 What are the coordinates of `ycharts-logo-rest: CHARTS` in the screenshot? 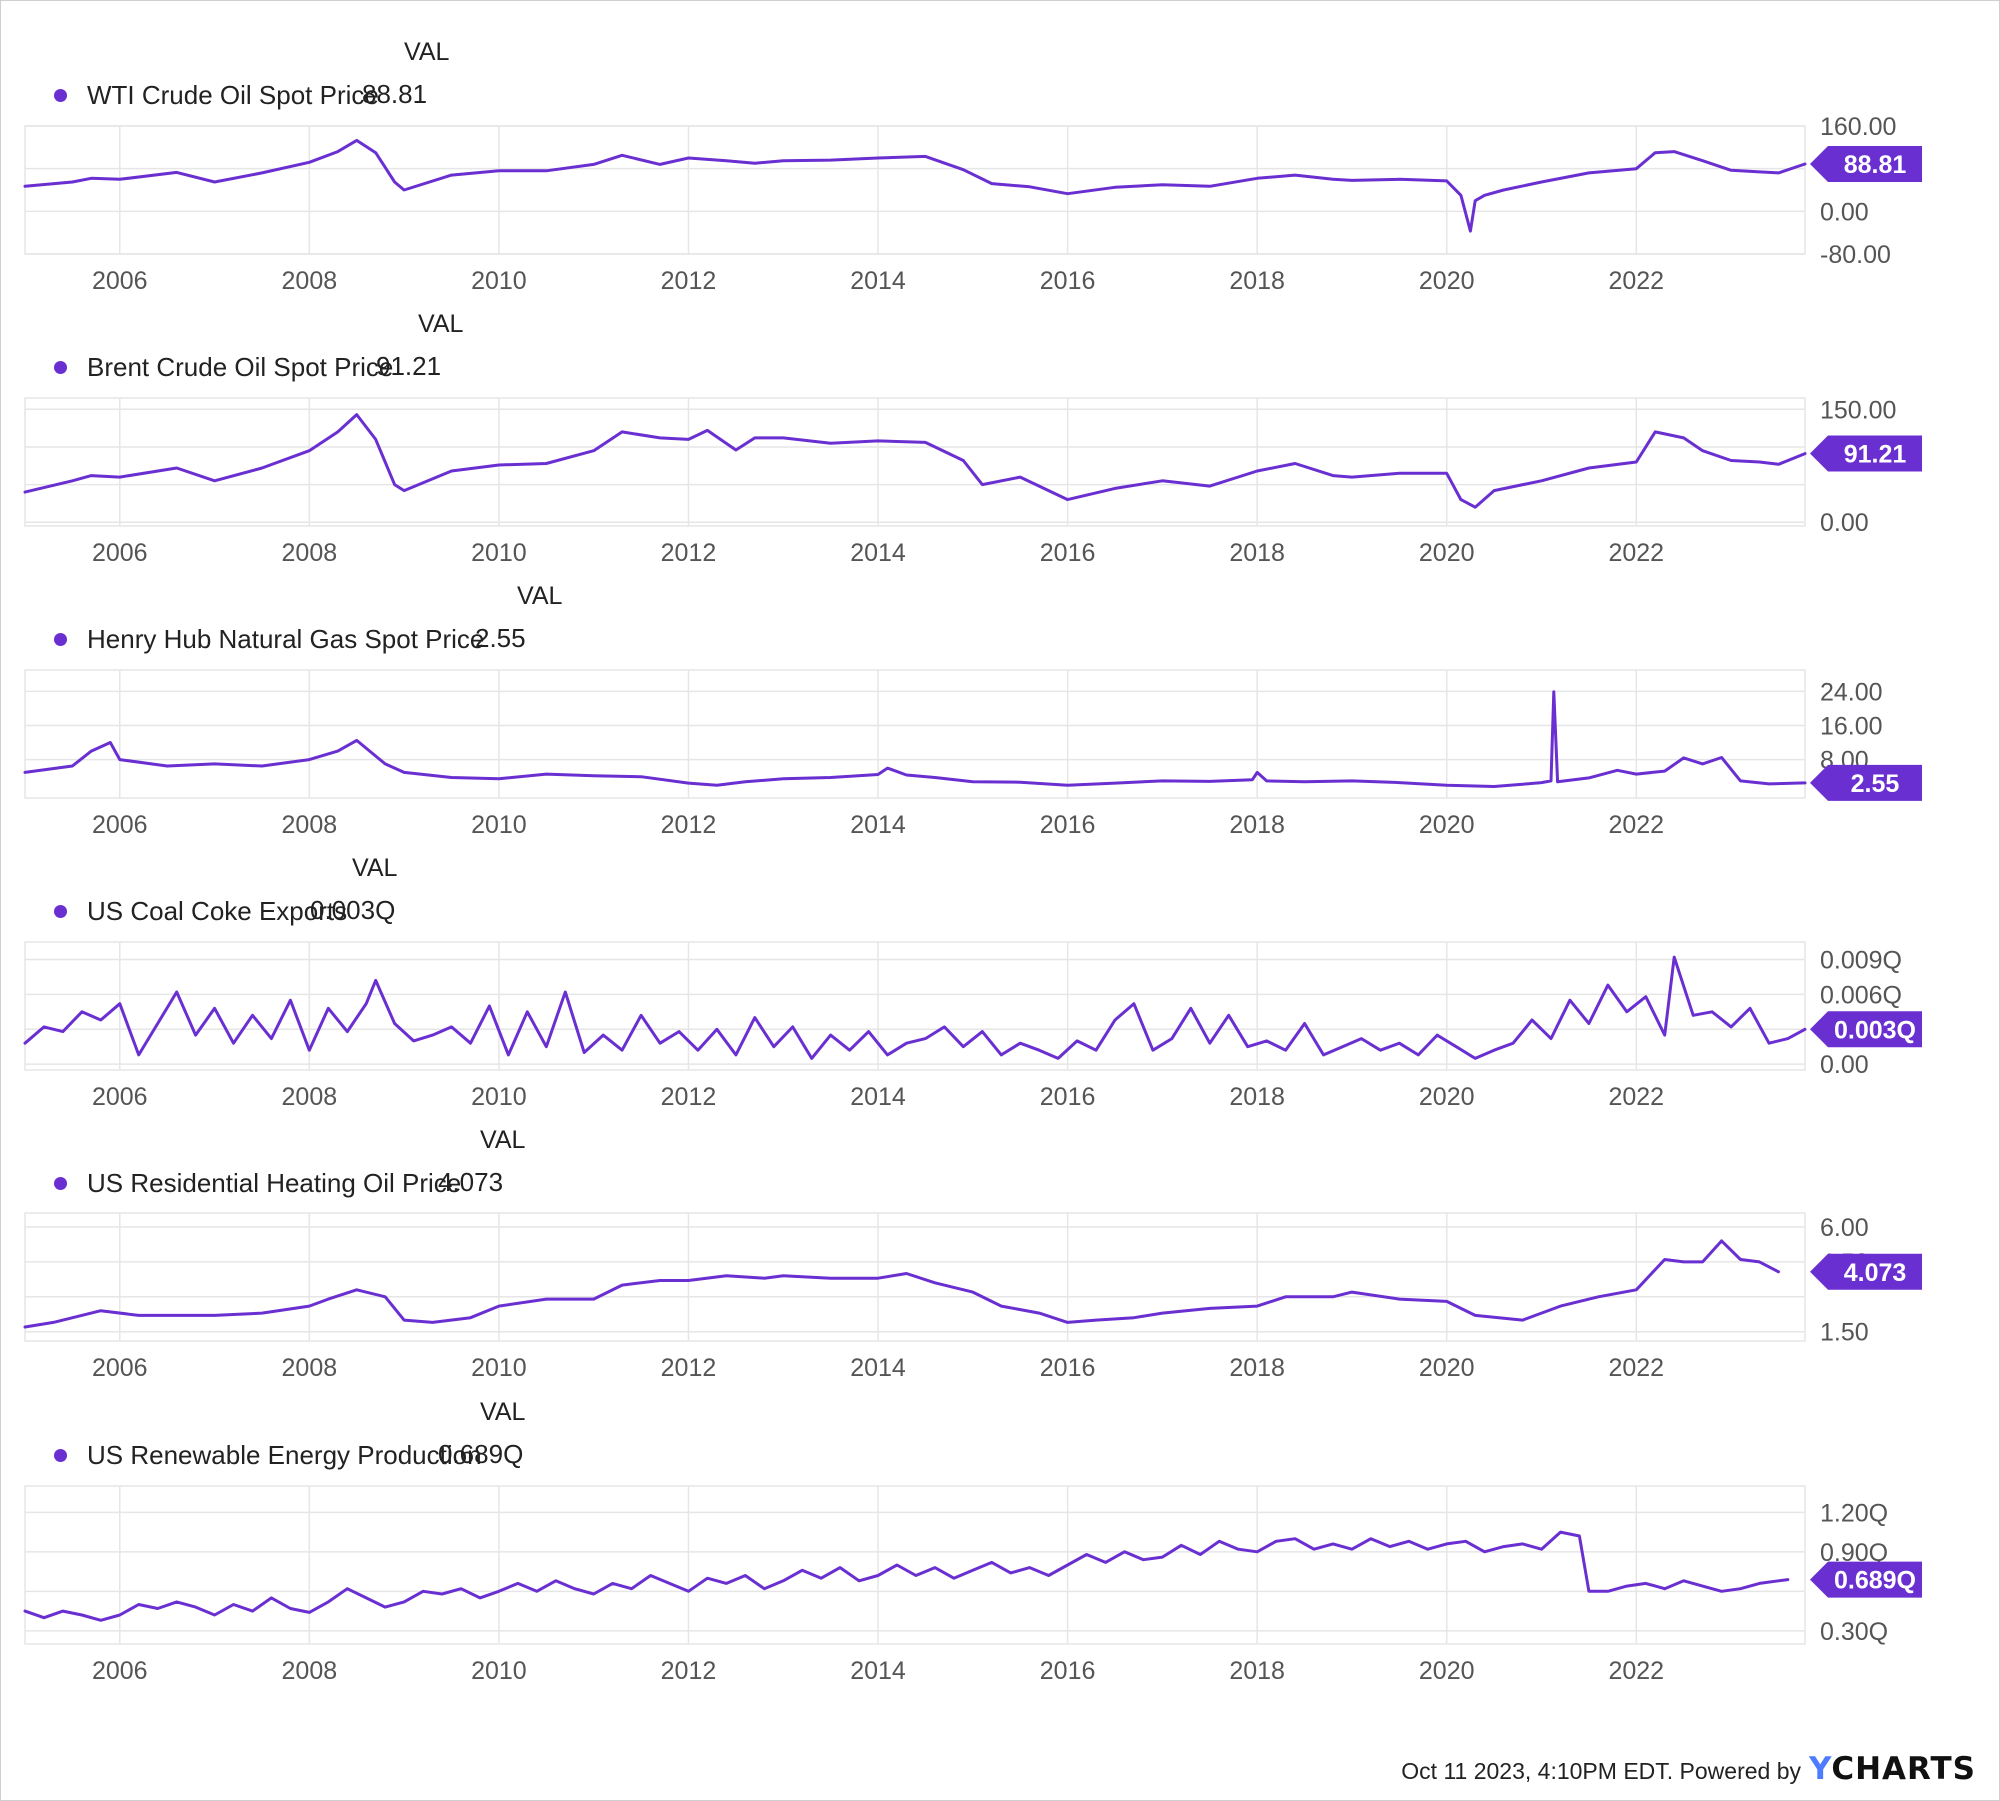 It's located at (1903, 1769).